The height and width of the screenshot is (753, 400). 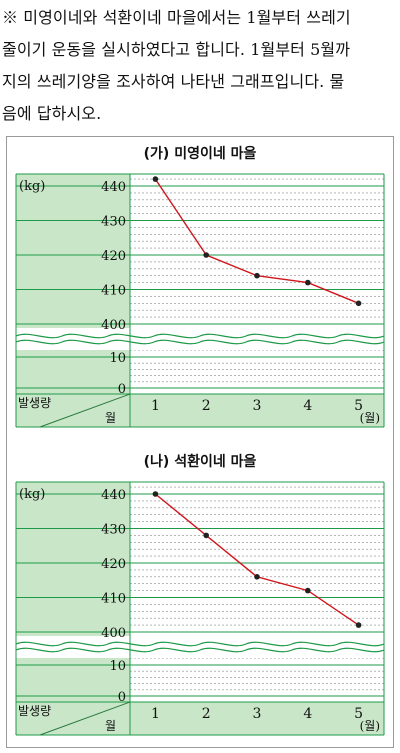 What do you see at coordinates (176, 49) in the screenshot?
I see `problem-line-2: 줄이기 운동을 실시하였다고 합니다. 1월부터 5월까` at bounding box center [176, 49].